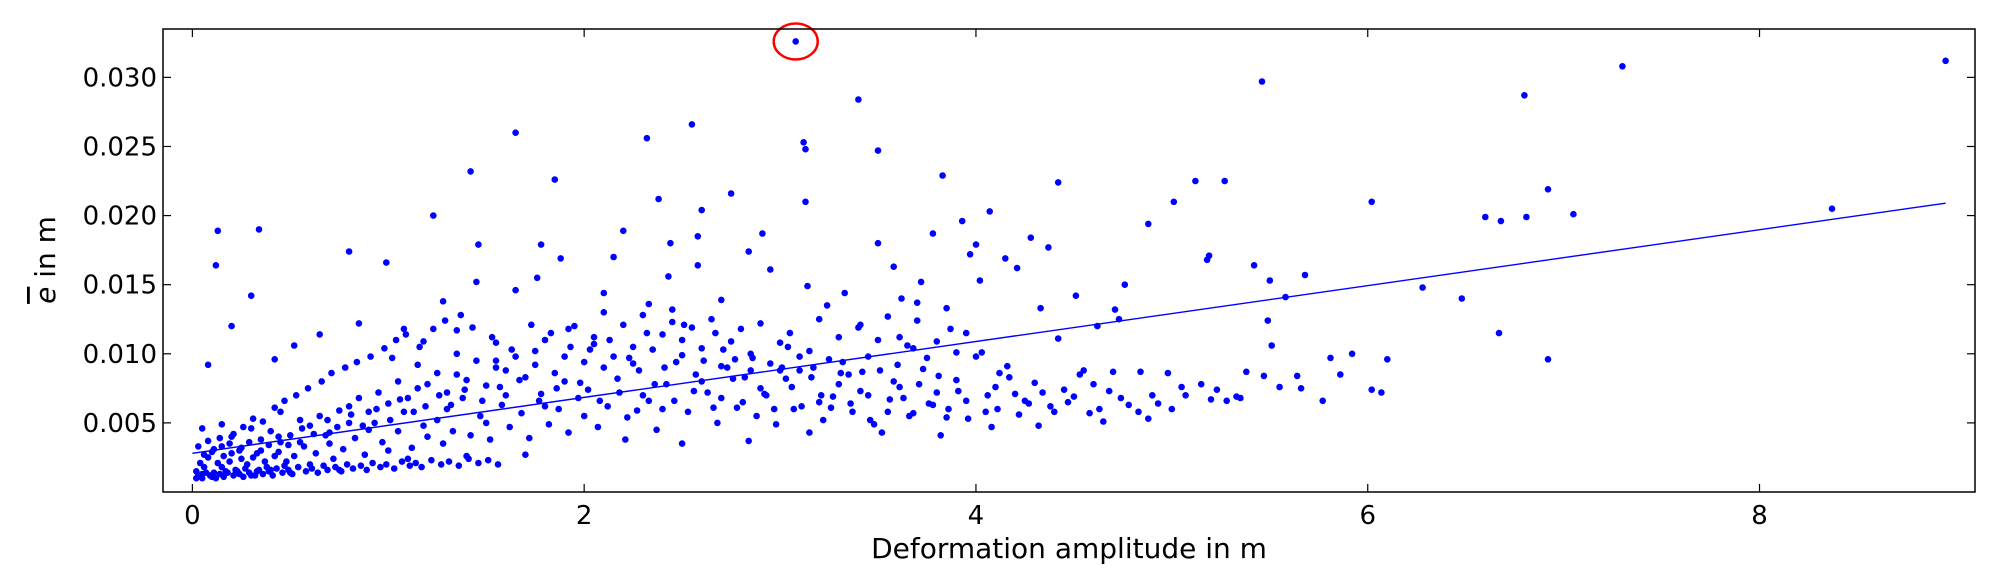 The width and height of the screenshot is (1999, 581). What do you see at coordinates (120, 147) in the screenshot?
I see `y-tick-label: 0.025` at bounding box center [120, 147].